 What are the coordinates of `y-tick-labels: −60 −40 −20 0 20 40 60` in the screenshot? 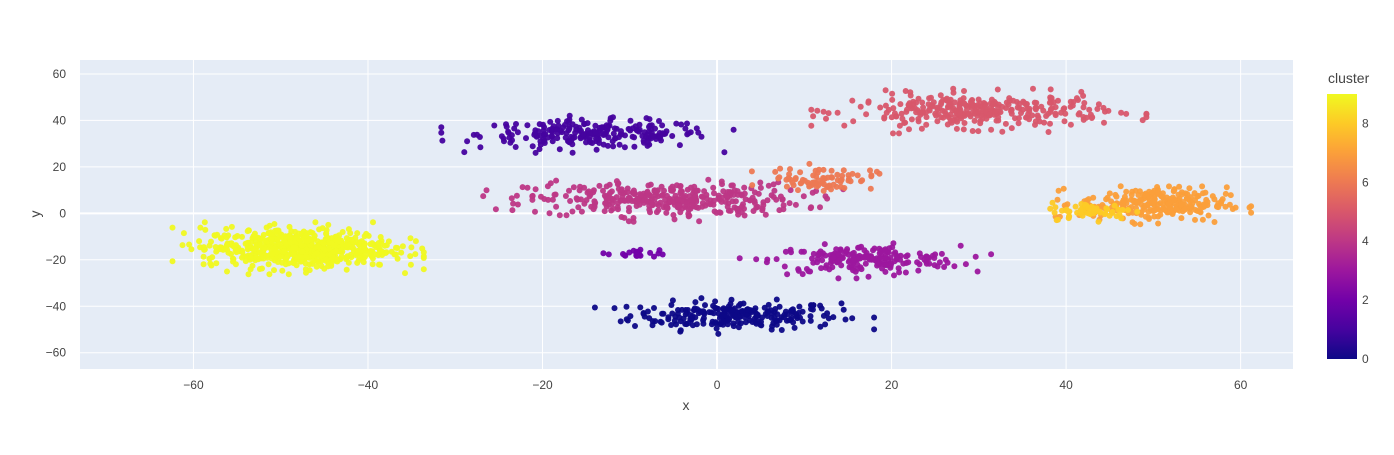 It's located at (56, 213).